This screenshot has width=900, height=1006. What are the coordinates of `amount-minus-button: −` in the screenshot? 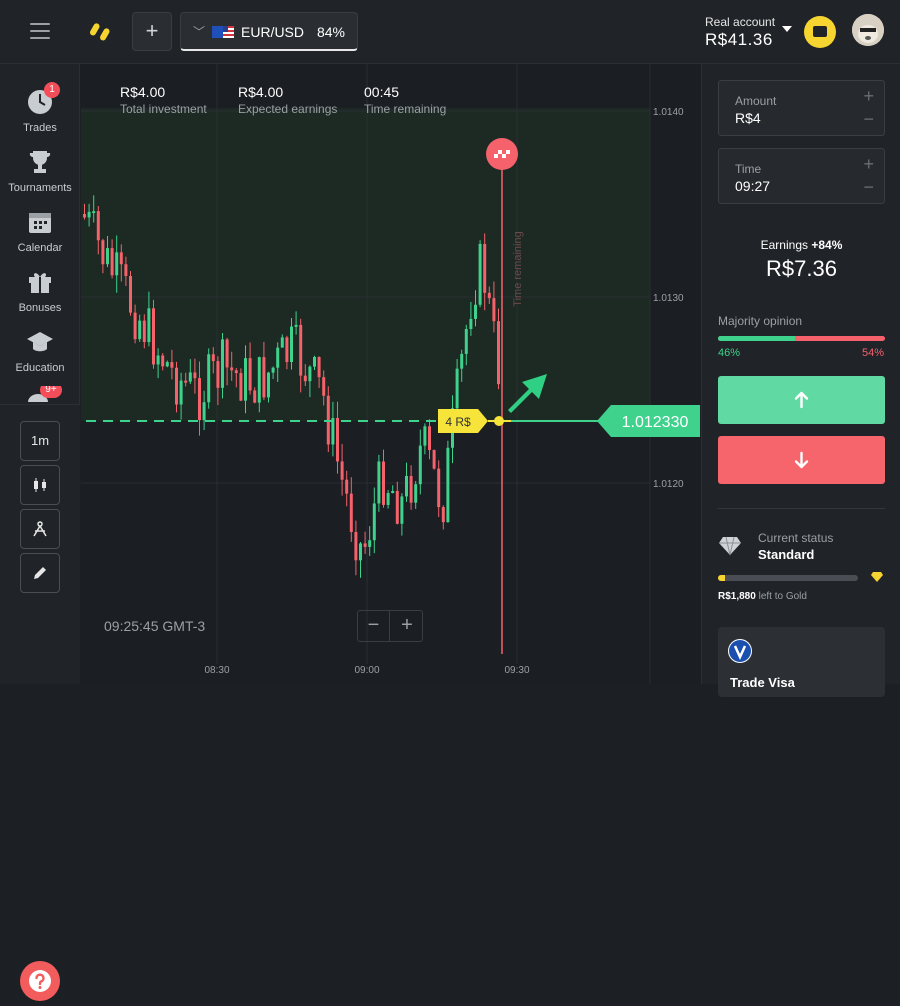 It's located at (868, 119).